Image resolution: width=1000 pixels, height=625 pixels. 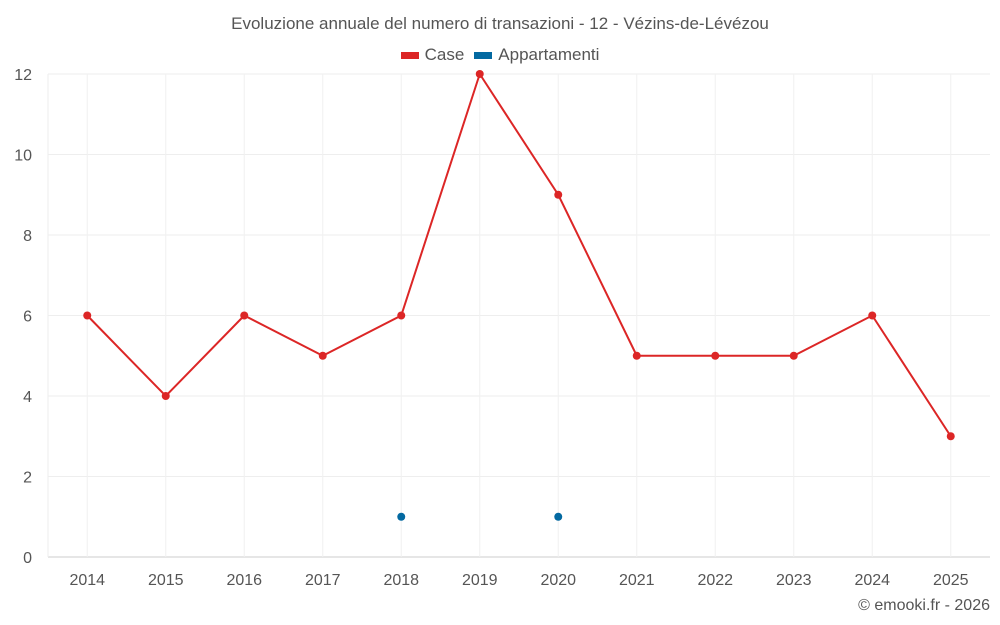 I want to click on legend-swatch-case, so click(x=409, y=55).